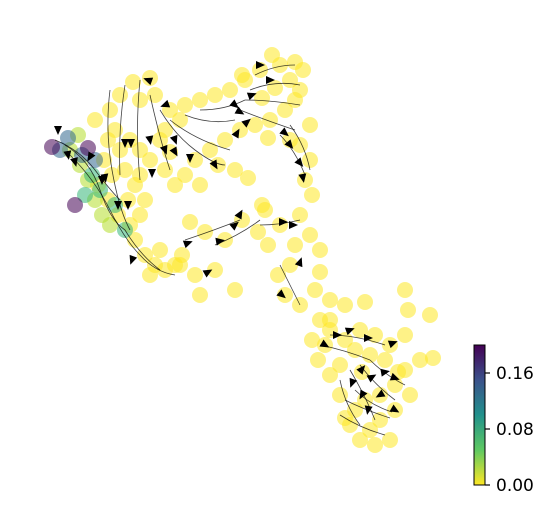 This screenshot has height=513, width=559. I want to click on colorbar: 0.00 0.08 0.16, so click(503, 420).